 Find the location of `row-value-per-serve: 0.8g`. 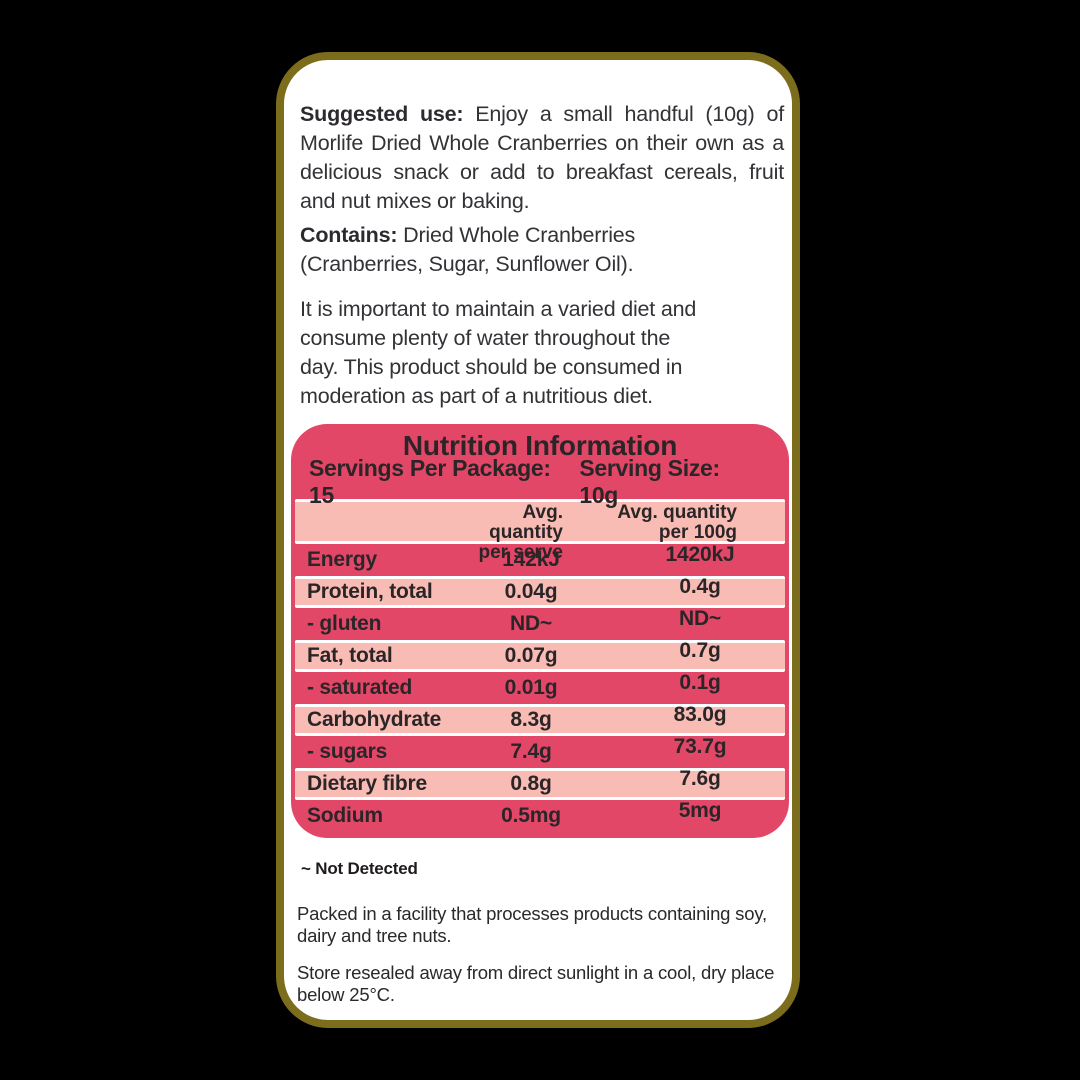

row-value-per-serve: 0.8g is located at coordinates (531, 783).